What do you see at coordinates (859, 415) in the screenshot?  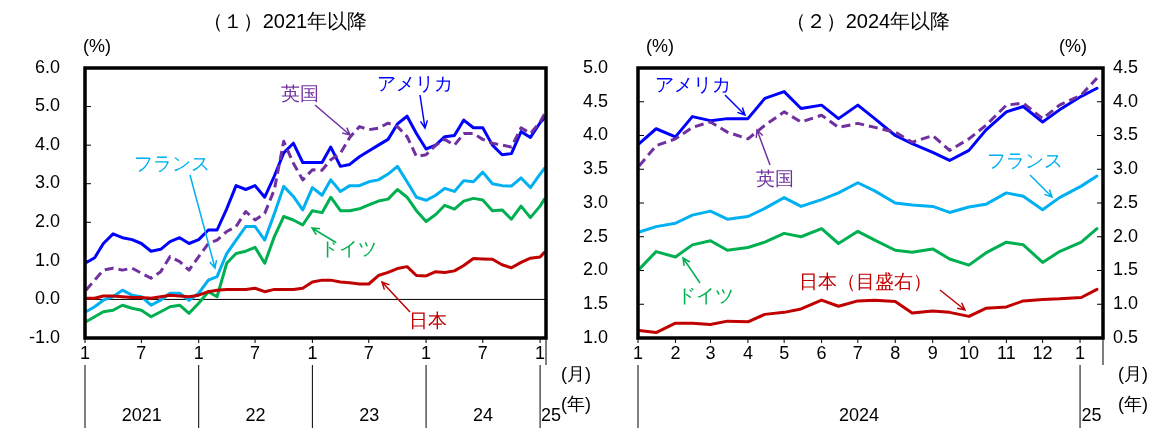 I see `text: 2024` at bounding box center [859, 415].